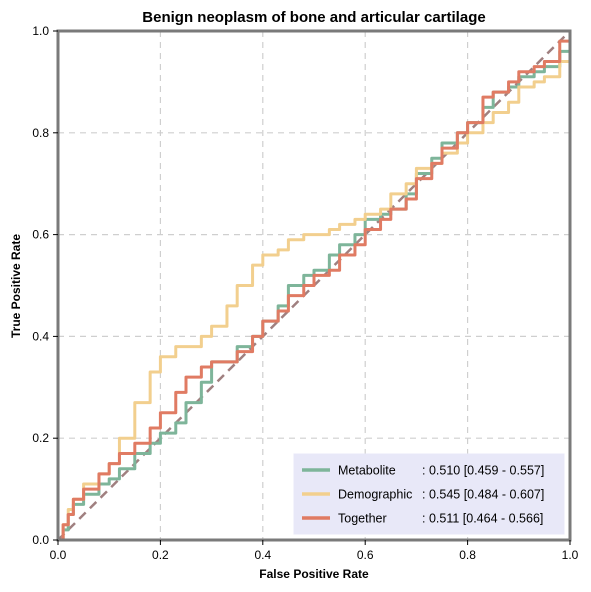 The width and height of the screenshot is (591, 592). Describe the element at coordinates (40, 438) in the screenshot. I see `y-tick-label: 0.2` at that location.